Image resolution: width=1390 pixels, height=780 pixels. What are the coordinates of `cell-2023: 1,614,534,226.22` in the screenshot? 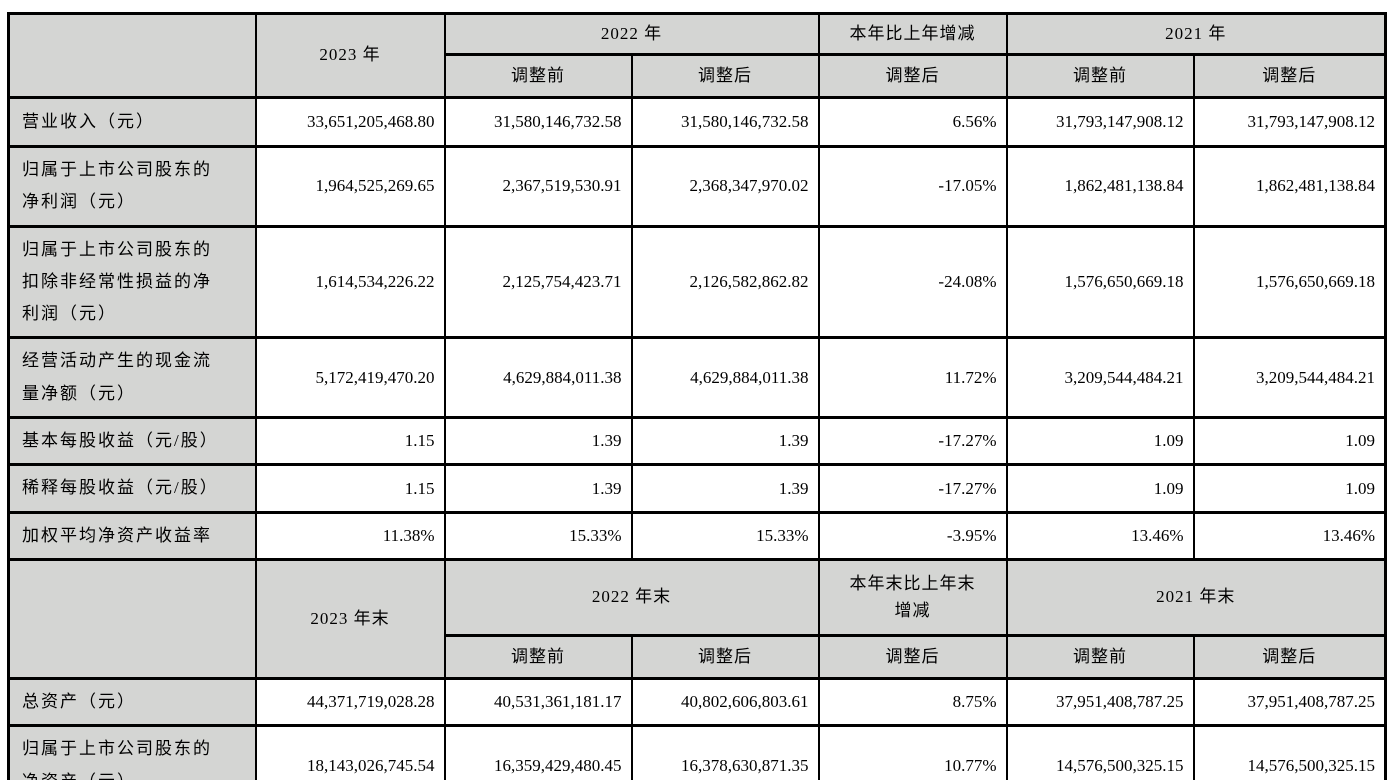 It's located at (350, 282).